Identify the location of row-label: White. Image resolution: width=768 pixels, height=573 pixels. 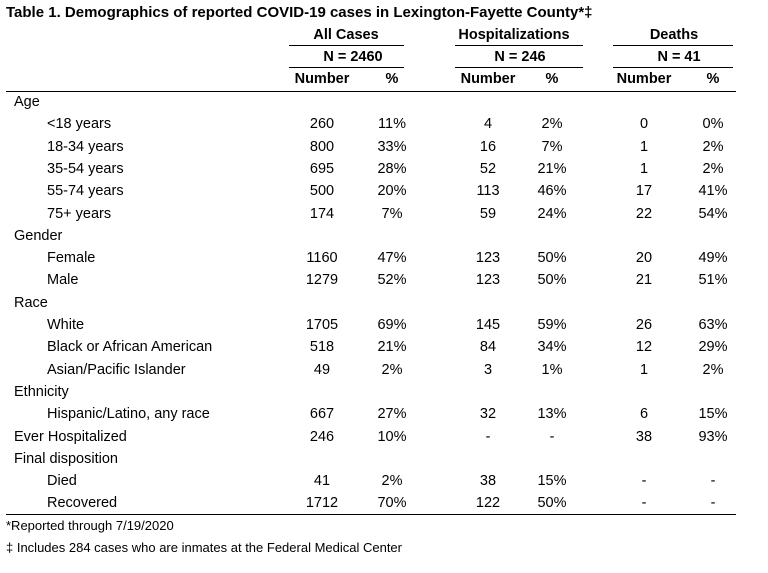
(66, 325).